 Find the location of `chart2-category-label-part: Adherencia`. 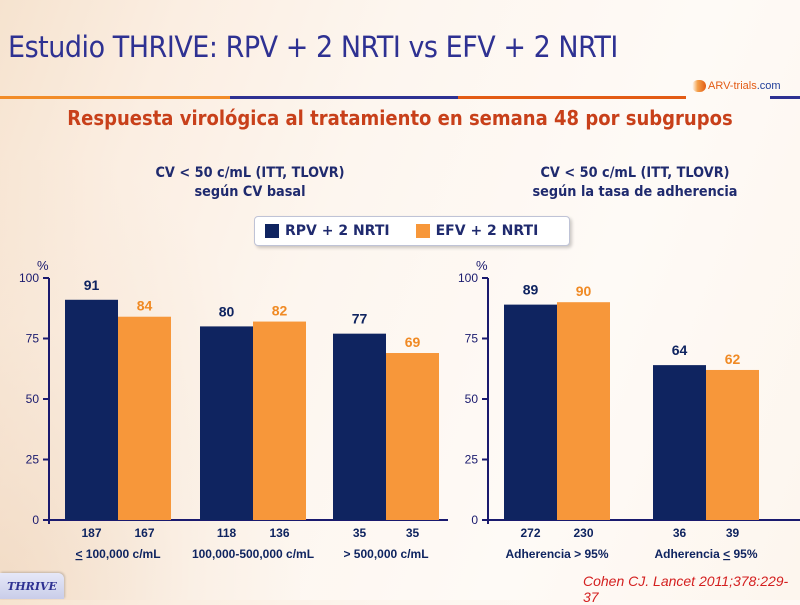

chart2-category-label-part: Adherencia is located at coordinates (688, 554).